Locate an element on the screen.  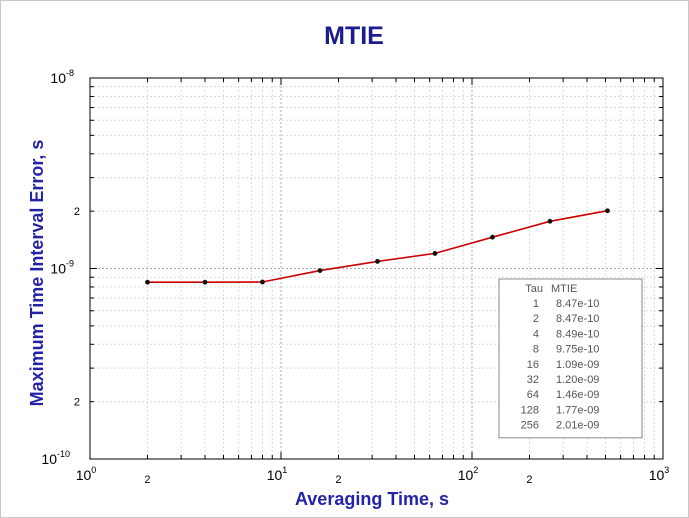
legend-mtie-value: 1.46e-09 is located at coordinates (577, 395).